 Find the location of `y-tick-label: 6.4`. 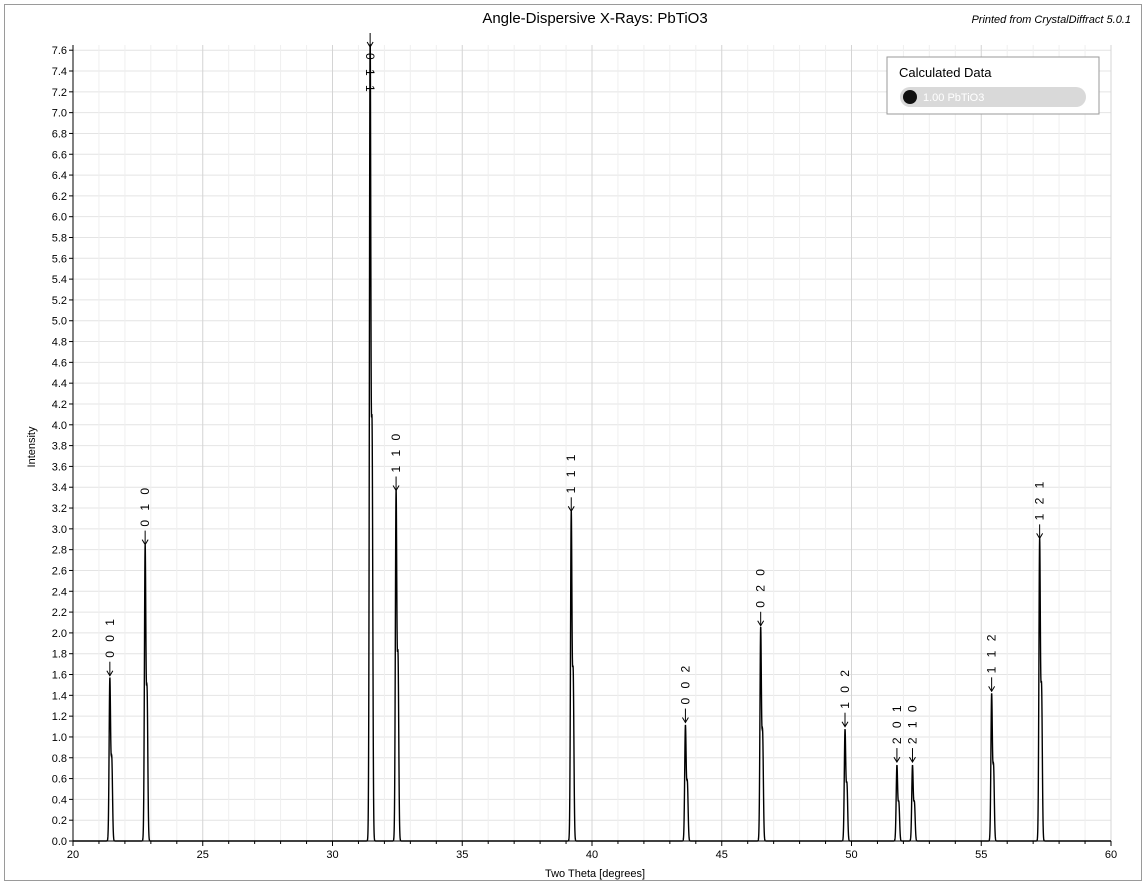

y-tick-label: 6.4 is located at coordinates (59, 176).